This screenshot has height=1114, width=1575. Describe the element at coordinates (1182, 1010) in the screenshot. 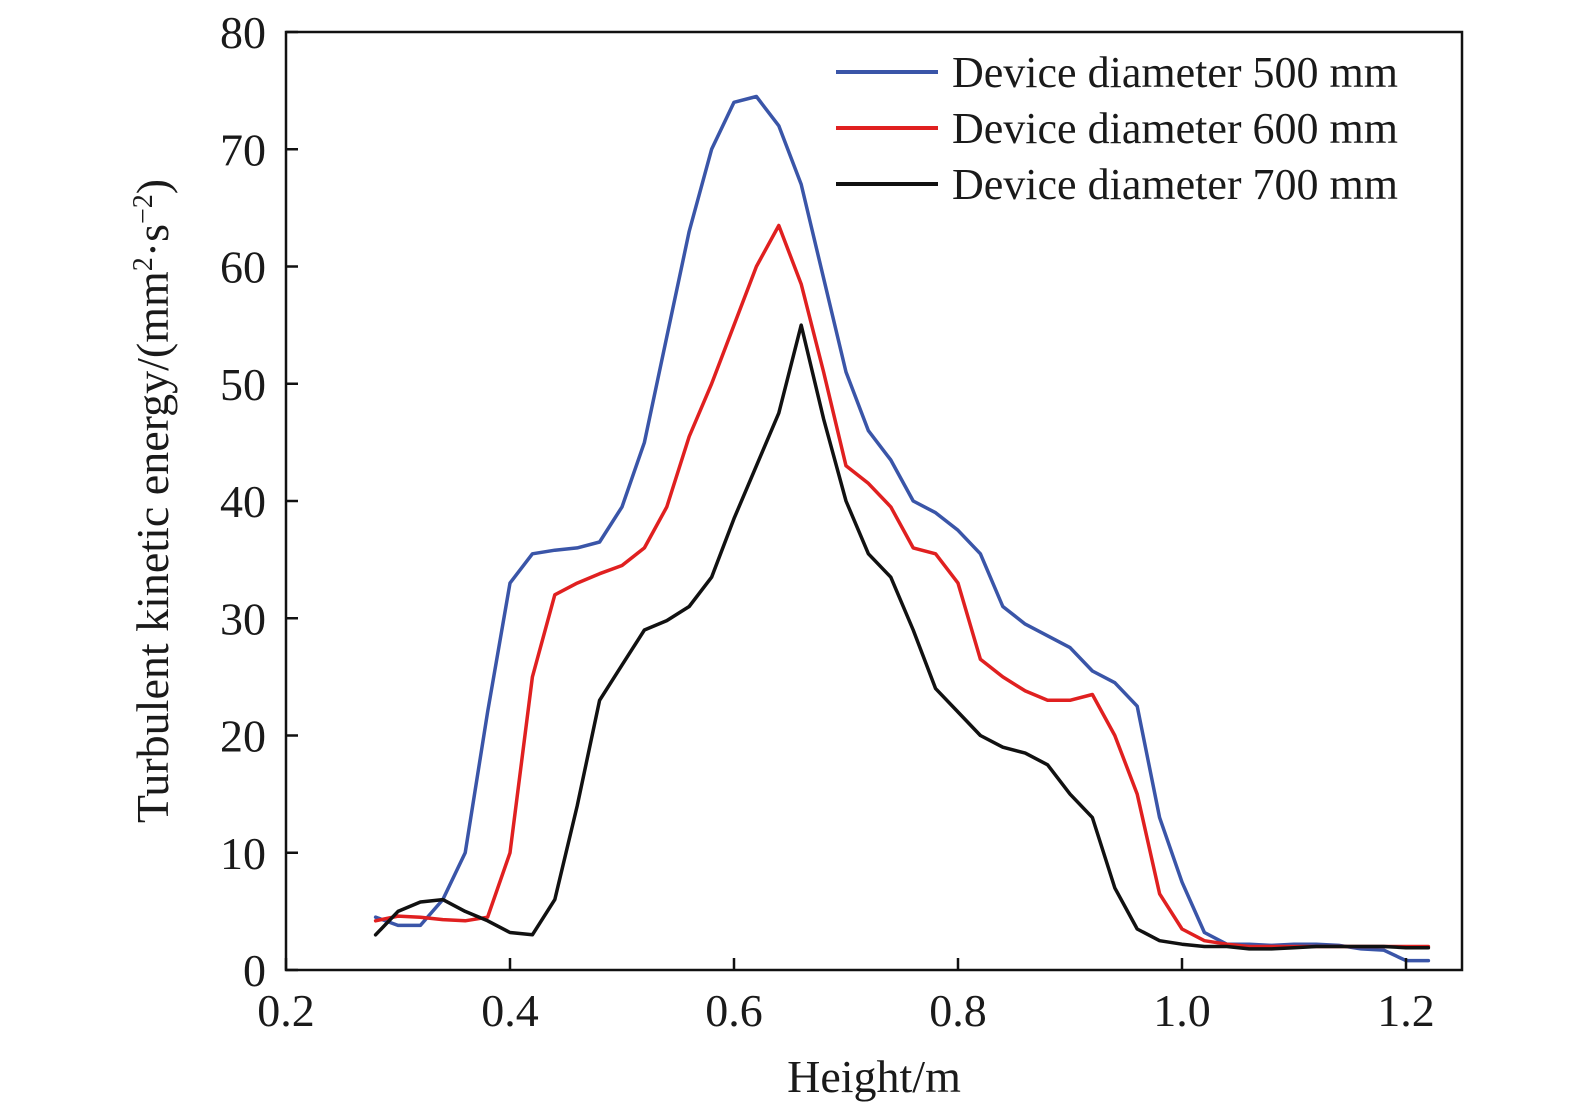

I see `x-tick-label: 1.0` at that location.